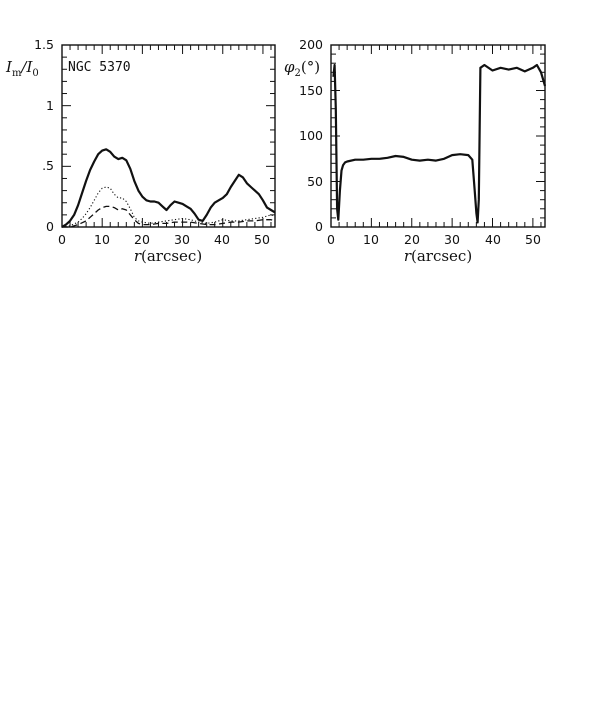 This screenshot has width=598, height=720. What do you see at coordinates (17, 73) in the screenshot?
I see `y-axis-label-sub: m` at bounding box center [17, 73].